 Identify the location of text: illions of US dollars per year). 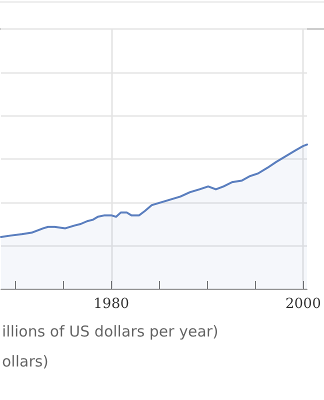
(110, 331).